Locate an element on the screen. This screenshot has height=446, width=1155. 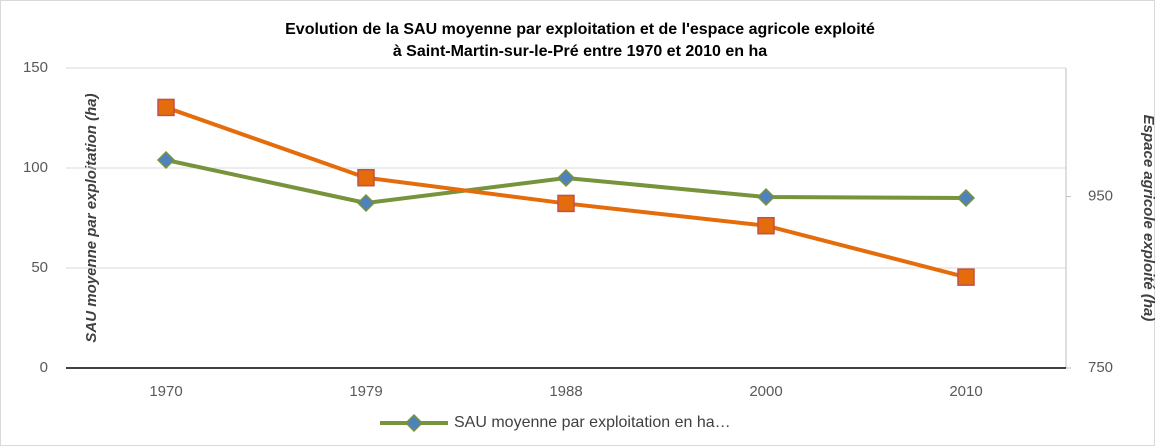
y-axis-title: SAU moyenne par exploitation (ha) is located at coordinates (91, 217).